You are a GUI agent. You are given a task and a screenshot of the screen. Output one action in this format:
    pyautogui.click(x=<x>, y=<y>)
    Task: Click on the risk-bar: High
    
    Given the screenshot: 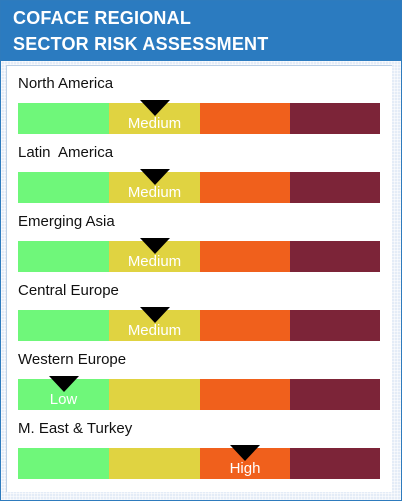 What is the action you would take?
    pyautogui.click(x=199, y=462)
    